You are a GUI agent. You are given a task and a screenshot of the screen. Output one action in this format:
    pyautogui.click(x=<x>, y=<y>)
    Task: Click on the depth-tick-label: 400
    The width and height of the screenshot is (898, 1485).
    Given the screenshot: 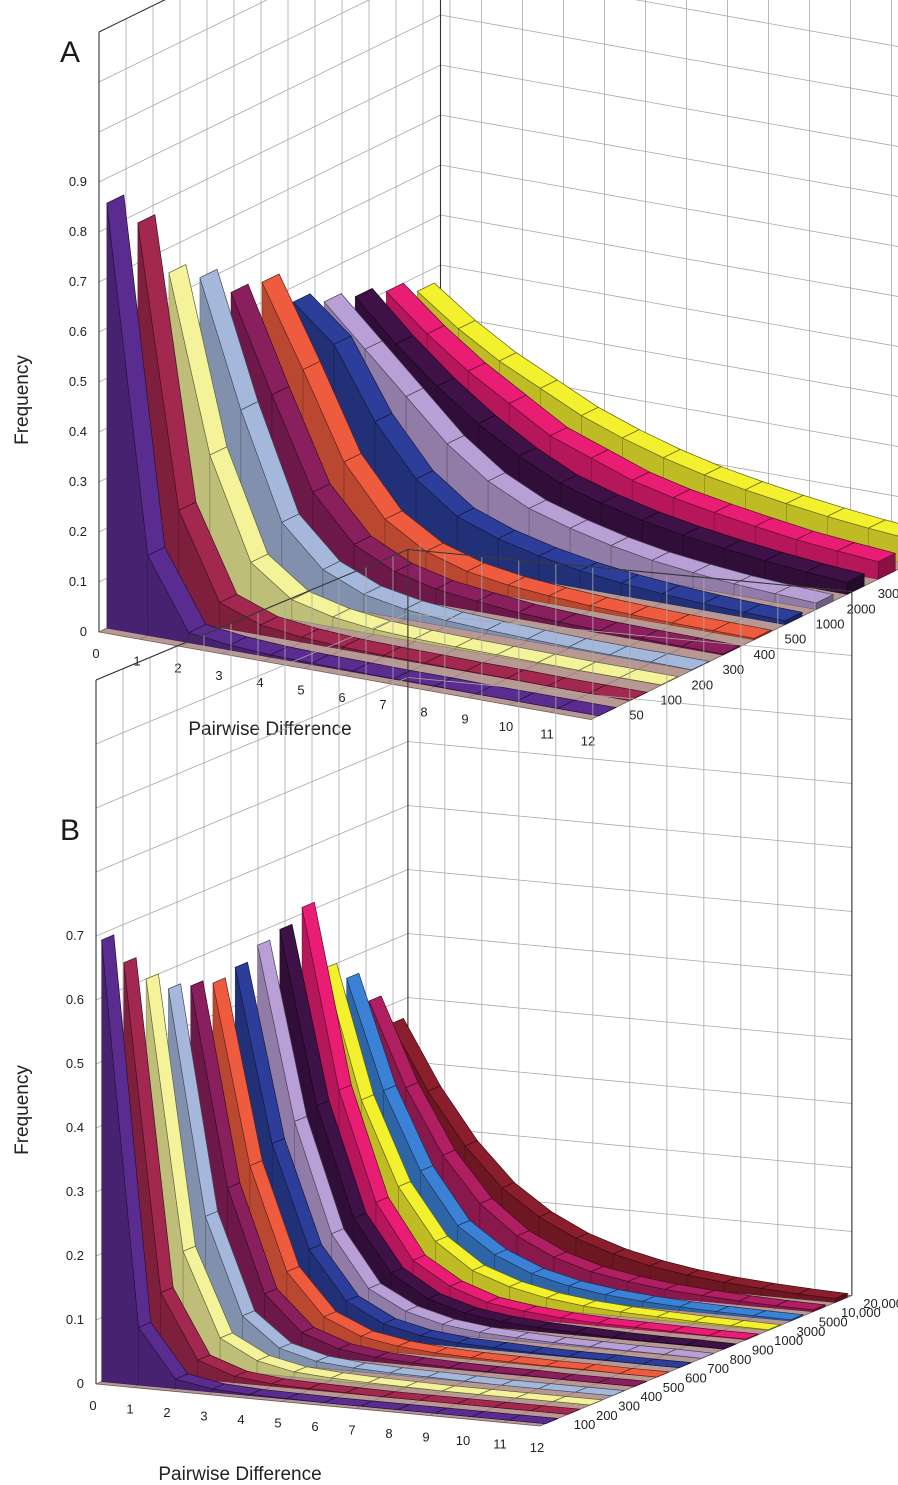 What is the action you would take?
    pyautogui.click(x=765, y=654)
    